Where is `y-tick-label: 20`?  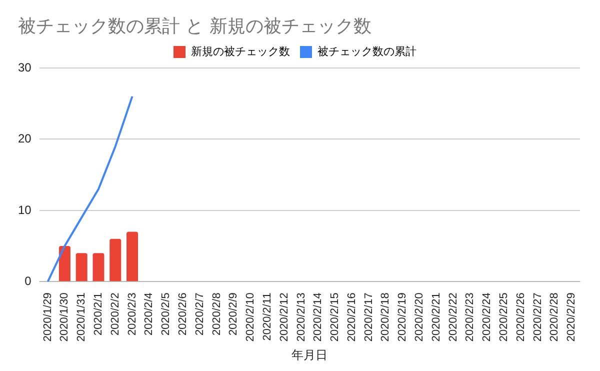 y-tick-label: 20 is located at coordinates (25, 139).